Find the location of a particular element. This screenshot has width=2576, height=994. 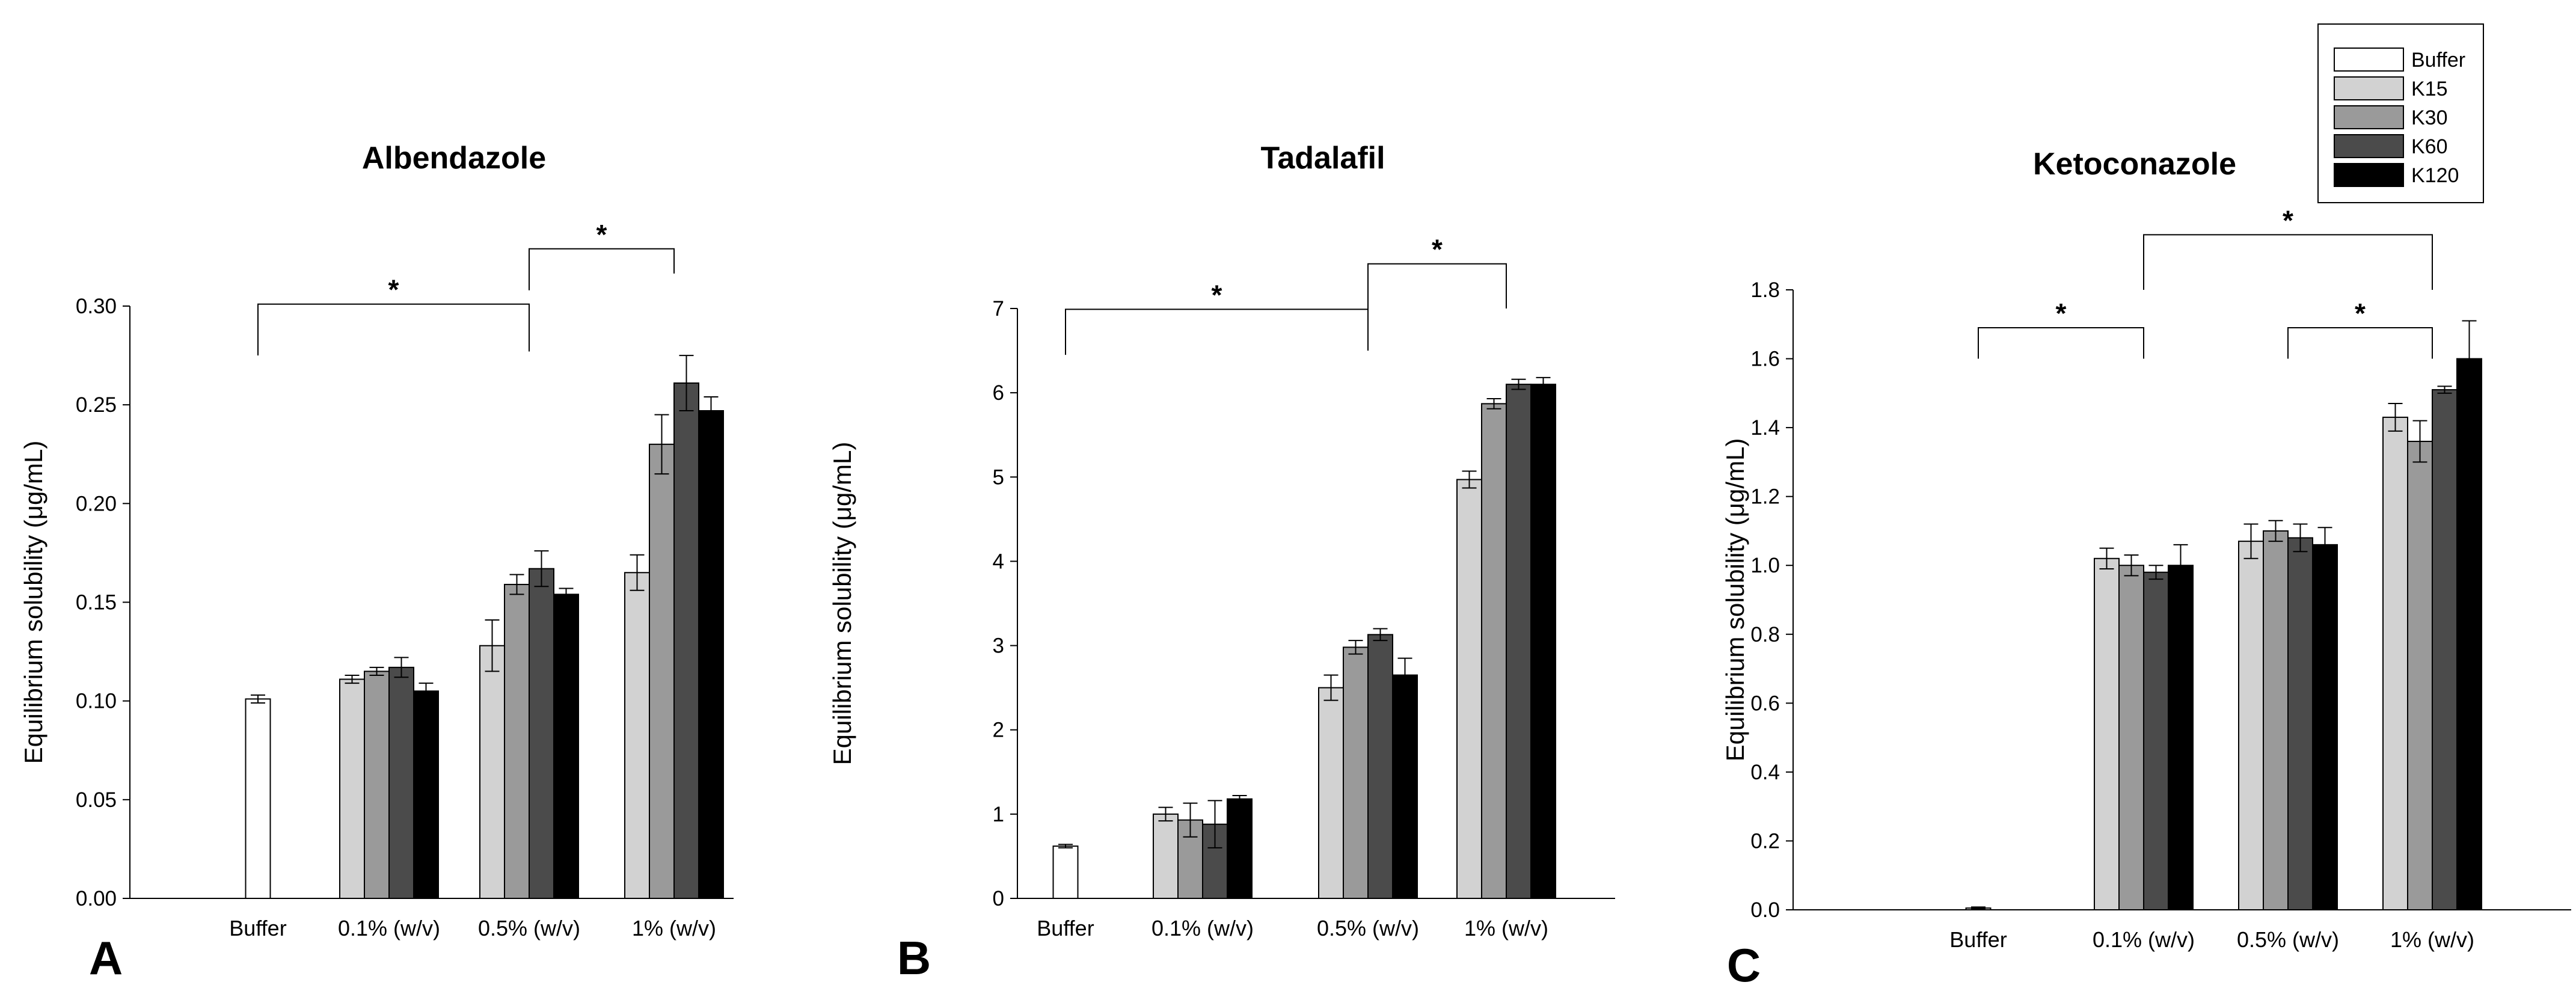

y-tick-label: 0.10 is located at coordinates (96, 701).